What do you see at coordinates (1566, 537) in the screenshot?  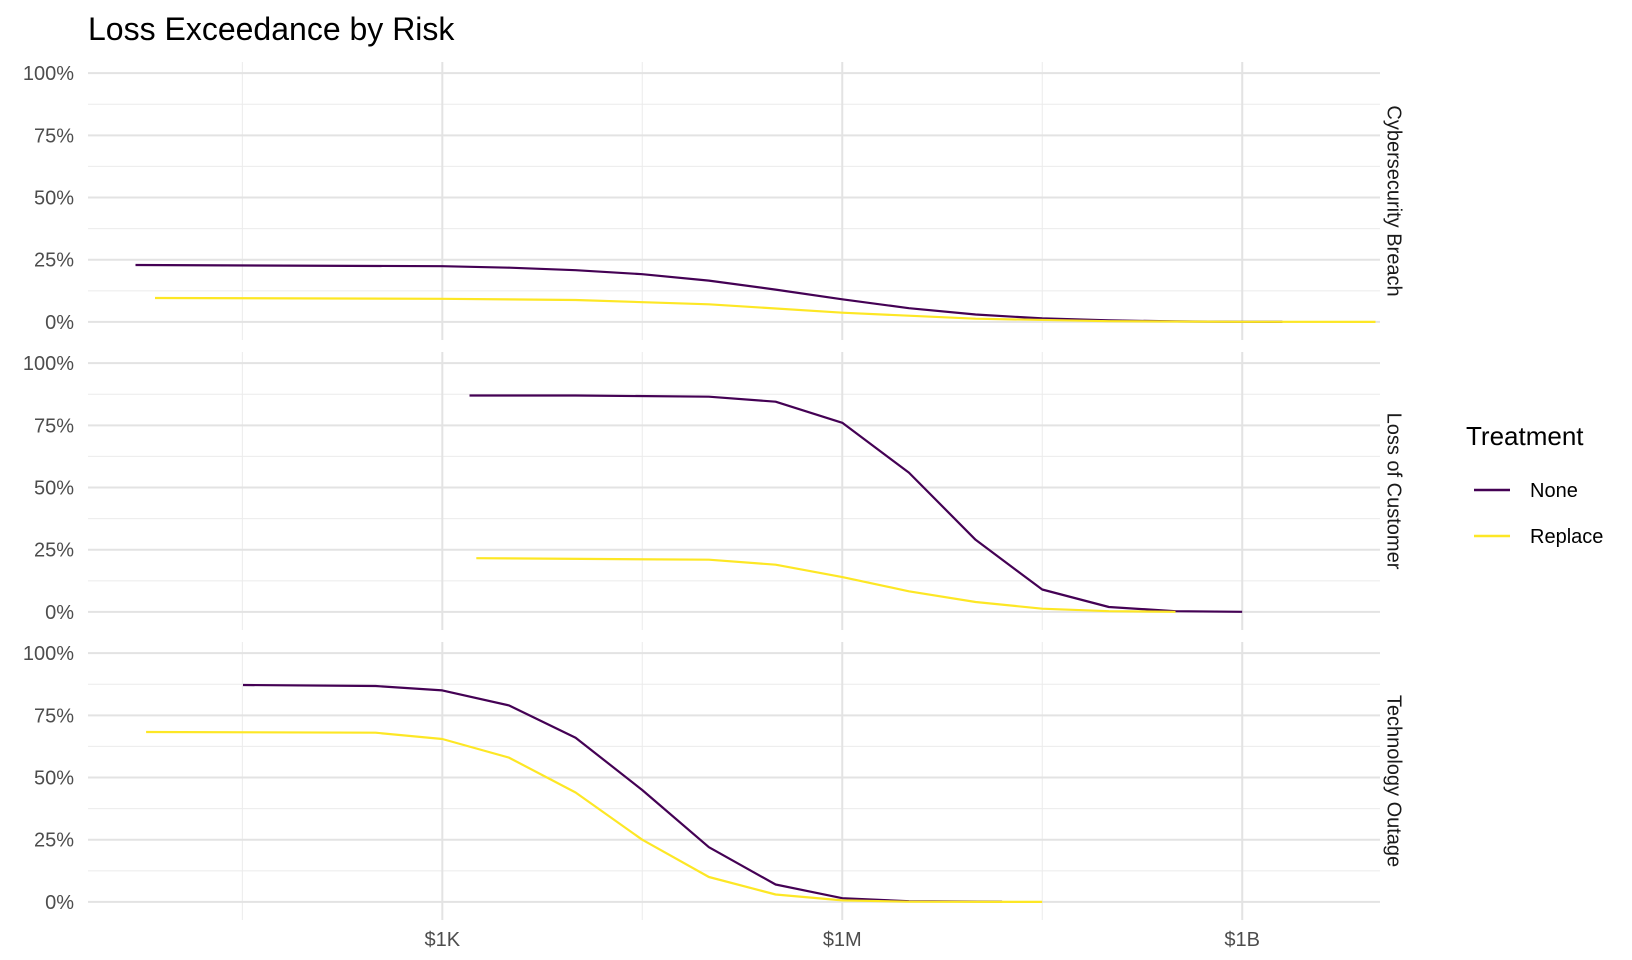 I see `legend-label-replace: Replace` at bounding box center [1566, 537].